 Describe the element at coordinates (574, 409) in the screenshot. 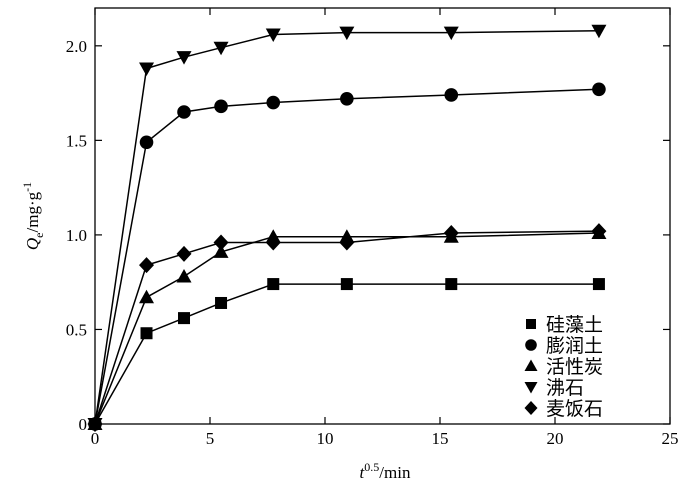

I see `legend-label: 麦饭石` at that location.